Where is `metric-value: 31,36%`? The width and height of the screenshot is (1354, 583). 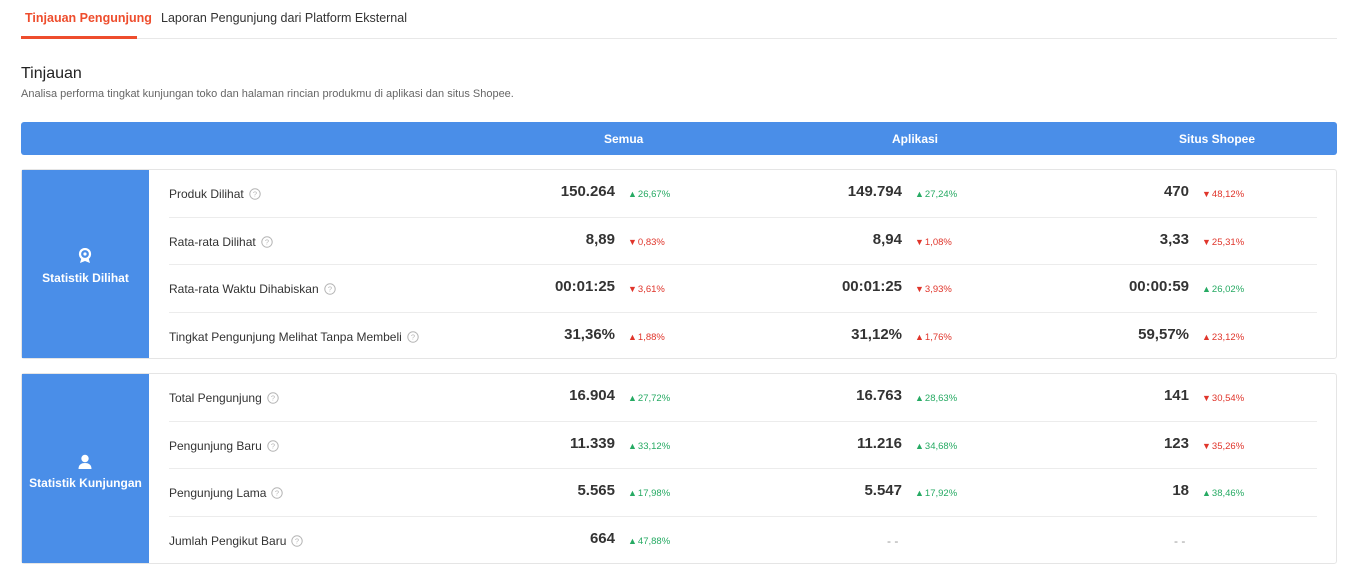
metric-value: 31,36% is located at coordinates (589, 334).